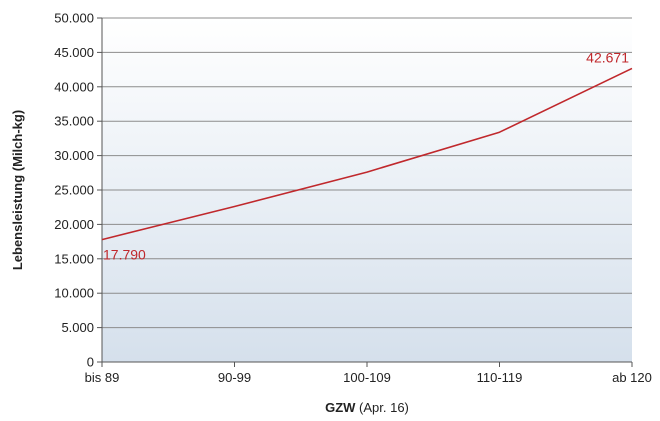 The image size is (660, 421). What do you see at coordinates (77, 327) in the screenshot?
I see `y-tick-label: 5.000` at bounding box center [77, 327].